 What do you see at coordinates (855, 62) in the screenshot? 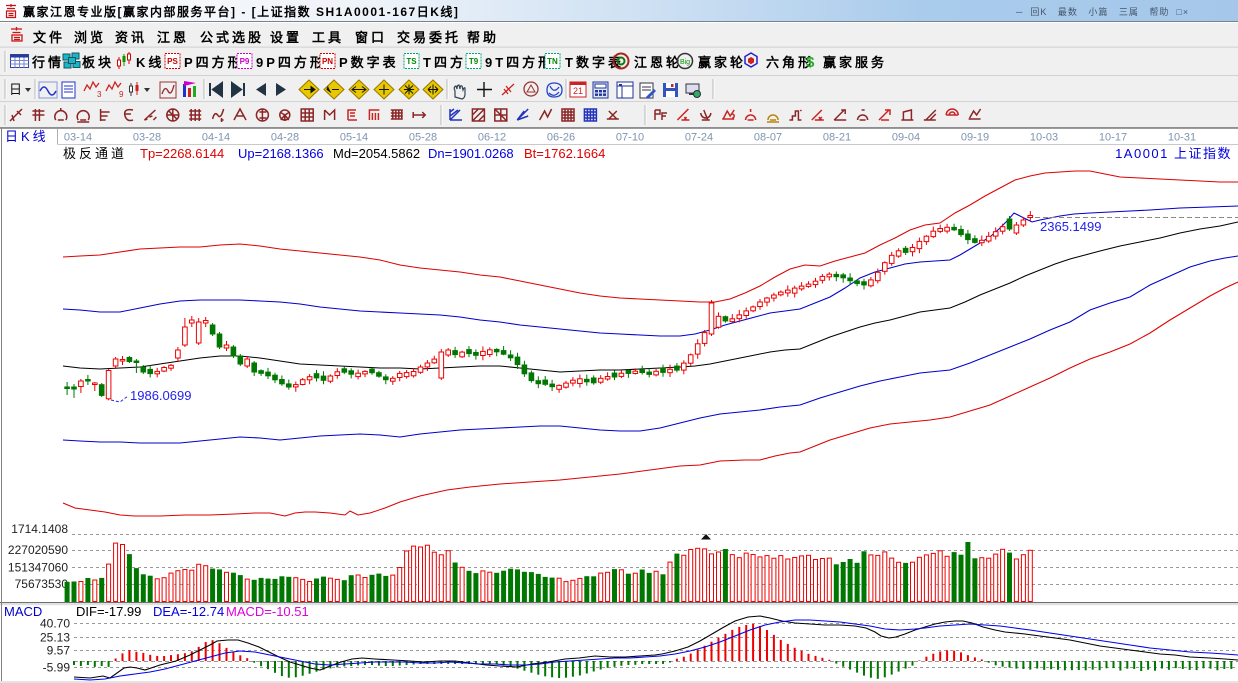
I see `svg-text: 赢家服务` at bounding box center [855, 62].